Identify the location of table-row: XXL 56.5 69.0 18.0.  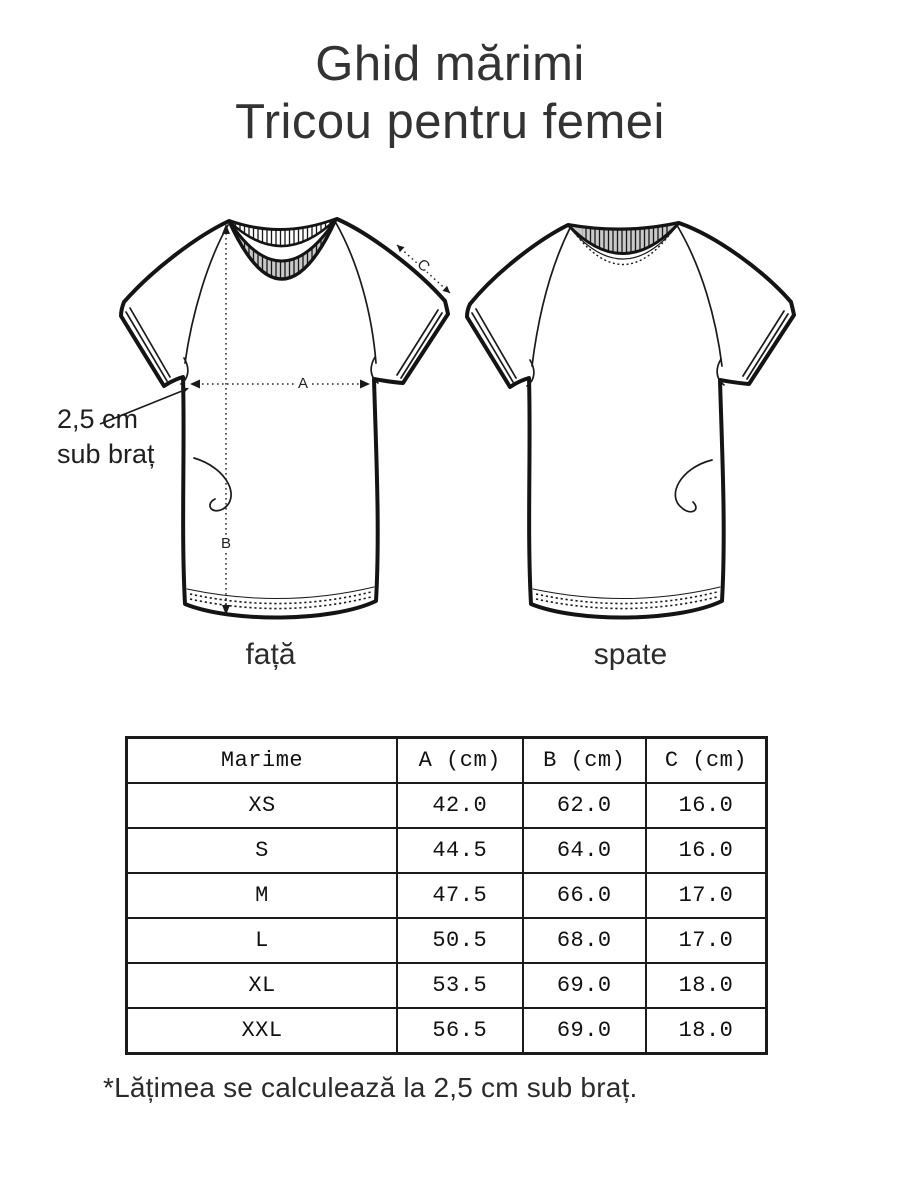
(446, 1031).